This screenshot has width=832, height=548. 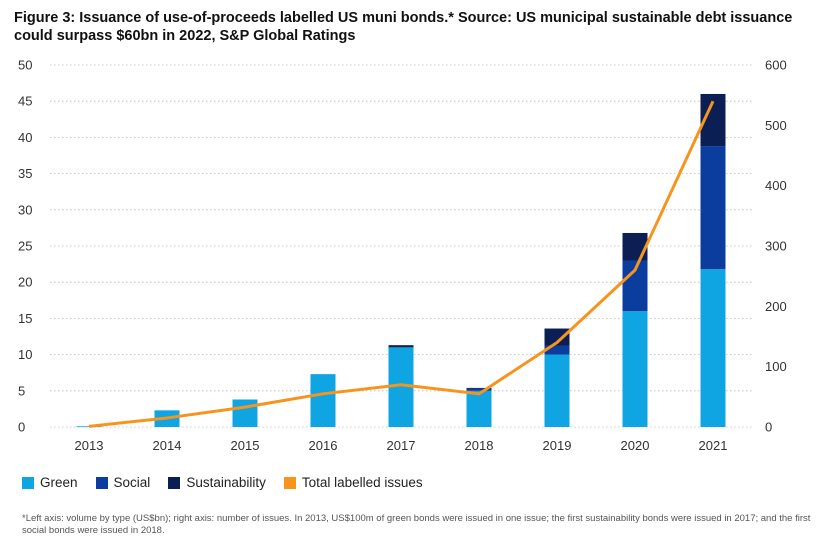 I want to click on left-axis-tick-label: 25, so click(x=25, y=246).